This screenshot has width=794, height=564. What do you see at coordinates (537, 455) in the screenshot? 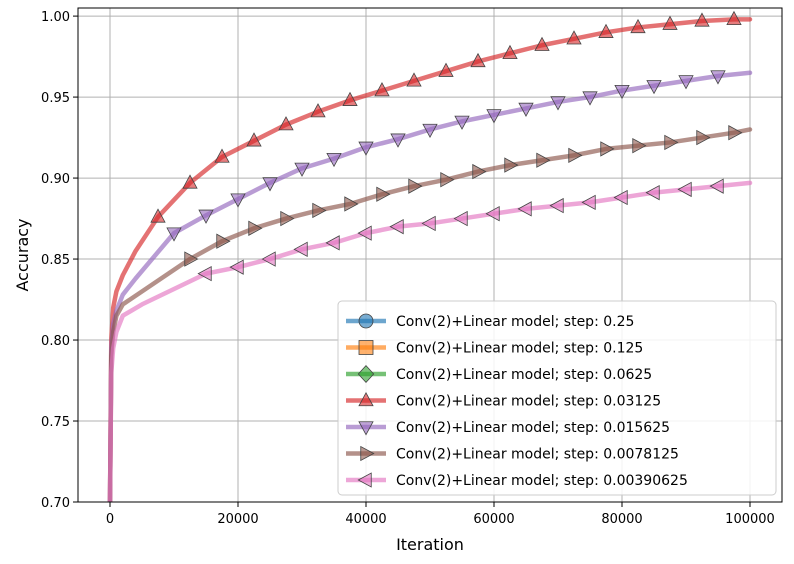
I see `legend-label: Conv(2)+Linear model; step: 0.0078125` at bounding box center [537, 455].